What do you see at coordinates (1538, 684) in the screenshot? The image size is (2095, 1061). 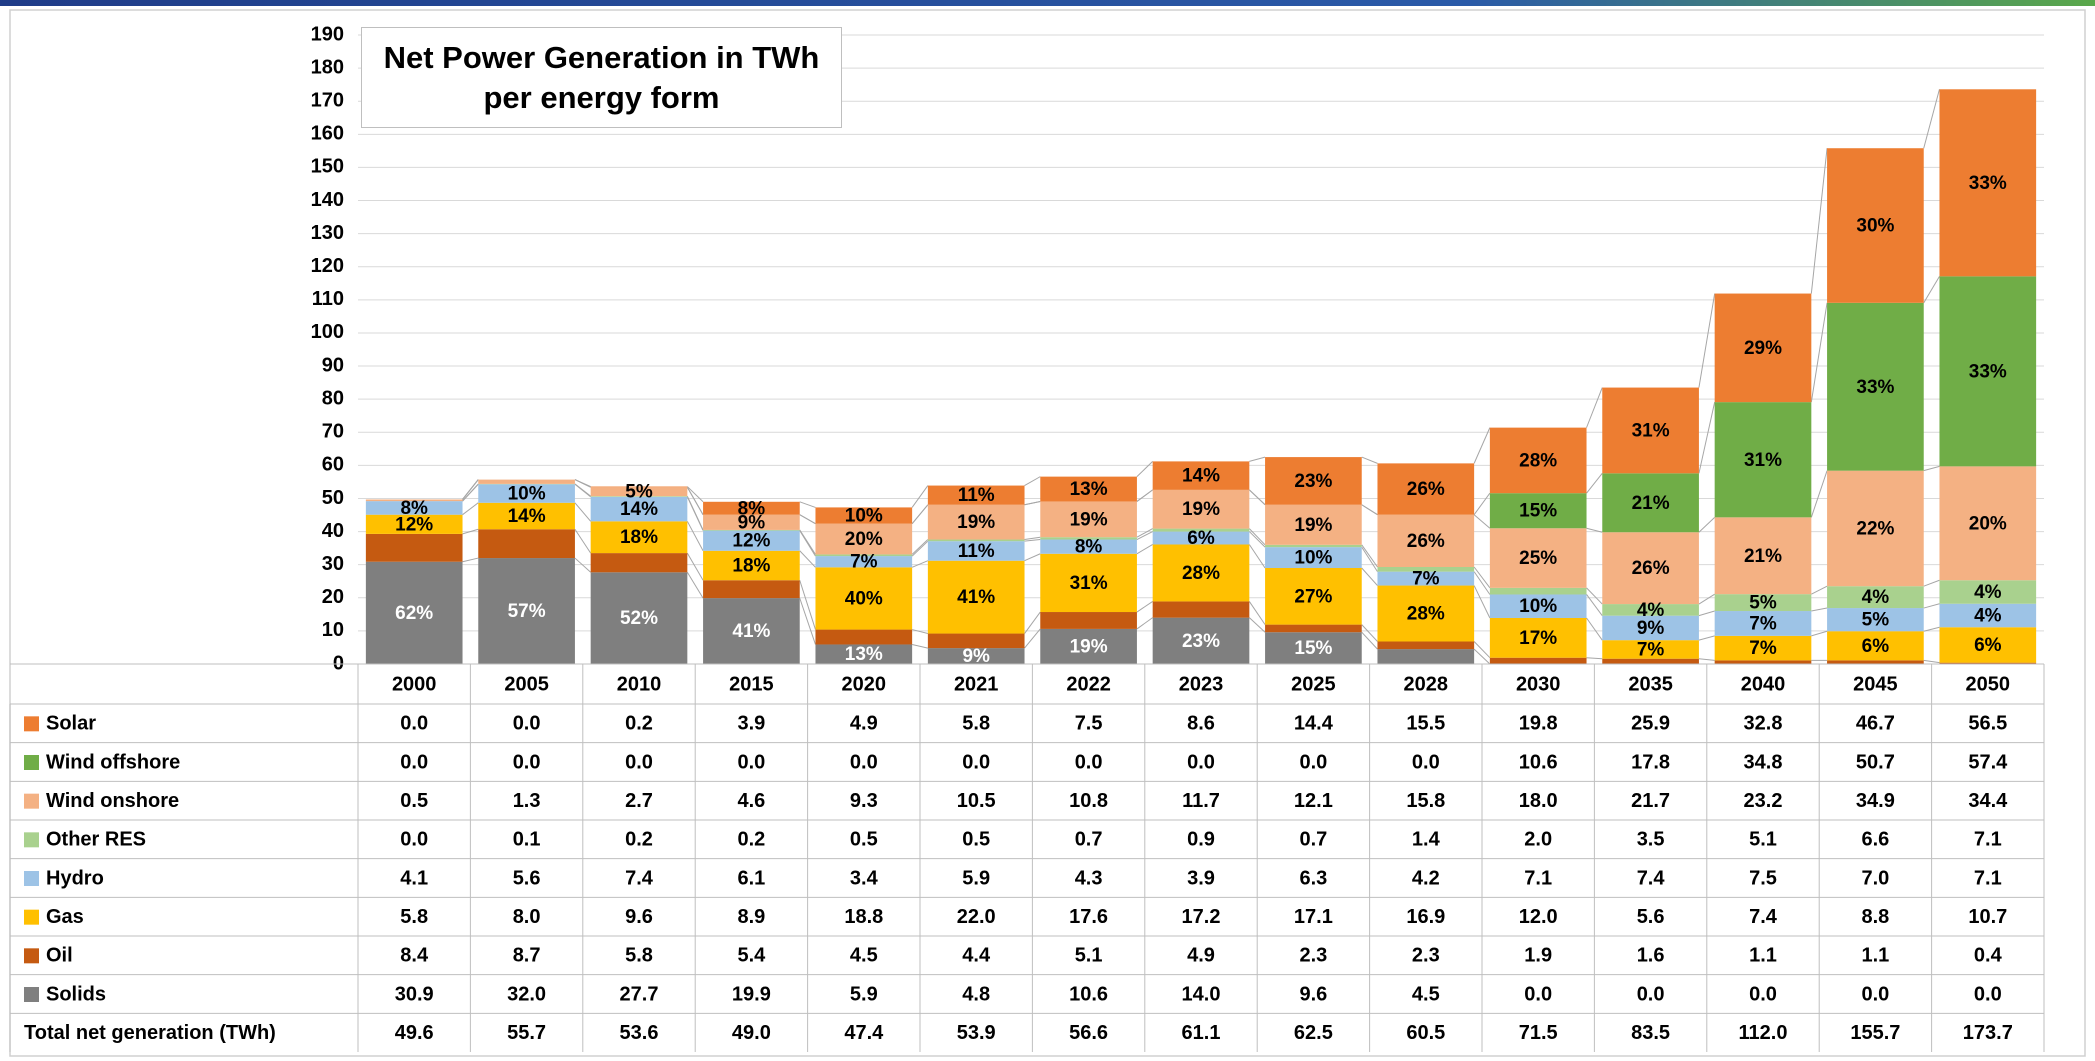 I see `x-tick-label: 2030` at bounding box center [1538, 684].